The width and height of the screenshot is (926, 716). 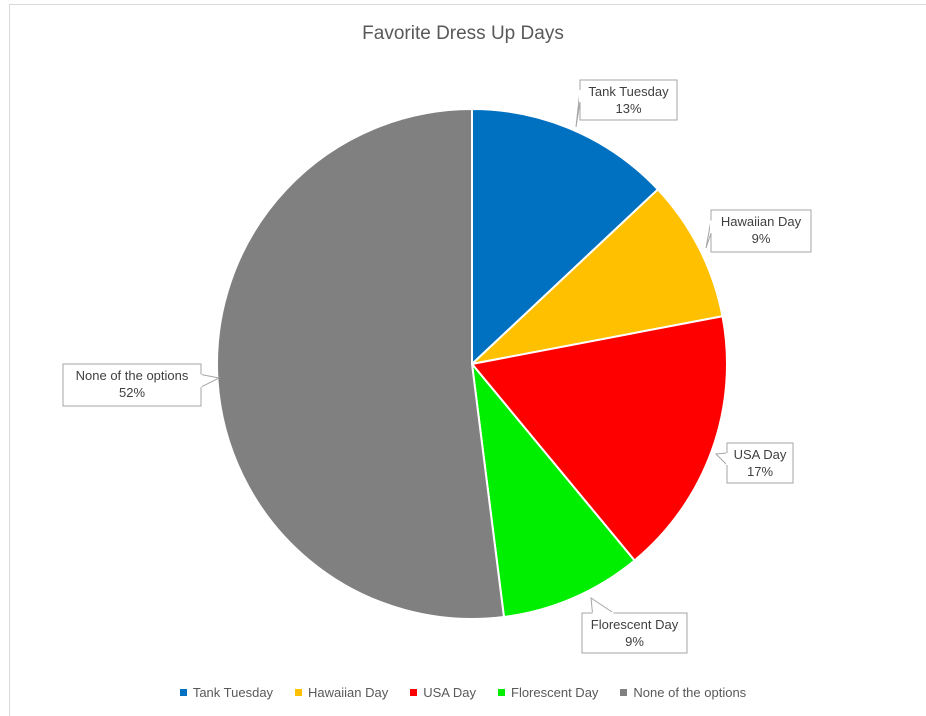 What do you see at coordinates (760, 471) in the screenshot?
I see `data-label-value: 17%` at bounding box center [760, 471].